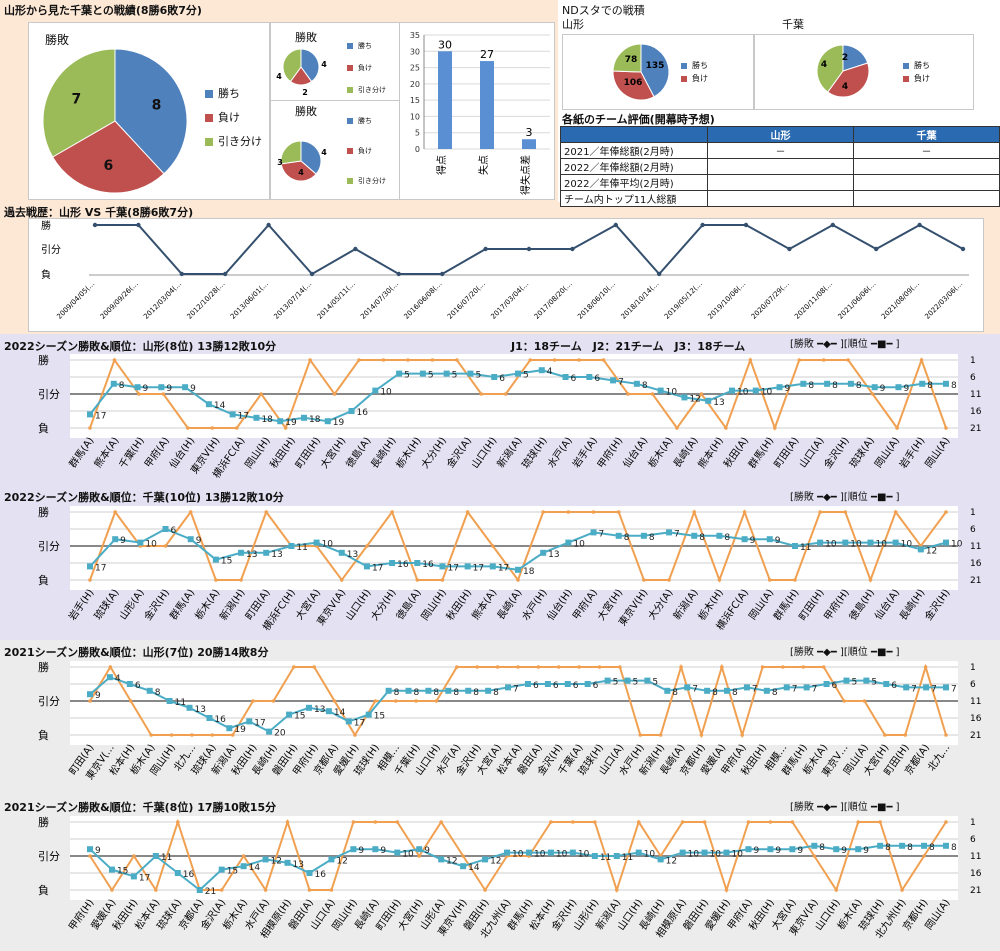  Describe the element at coordinates (559, 604) in the screenshot. I see `x-tick-label: 仙台(H)` at that location.